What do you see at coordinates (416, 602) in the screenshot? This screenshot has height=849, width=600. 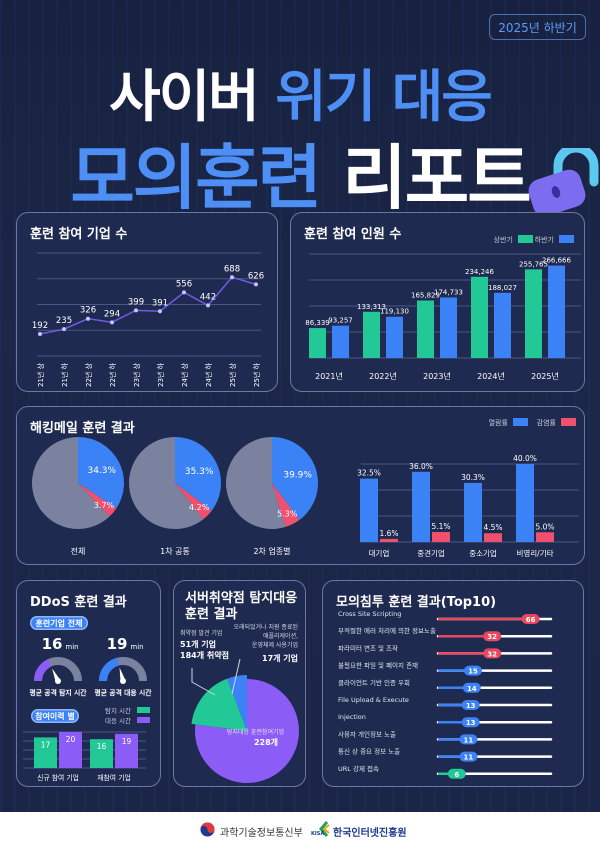 I see `panel-title: 모의침투 훈련 결과(Top10)` at bounding box center [416, 602].